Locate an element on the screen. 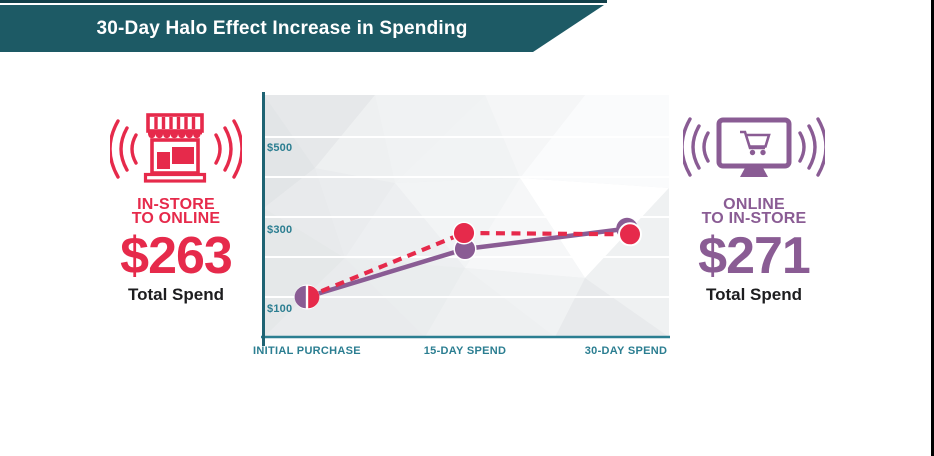 Image resolution: width=934 pixels, height=456 pixels. monitor-cart-glyph is located at coordinates (754, 147).